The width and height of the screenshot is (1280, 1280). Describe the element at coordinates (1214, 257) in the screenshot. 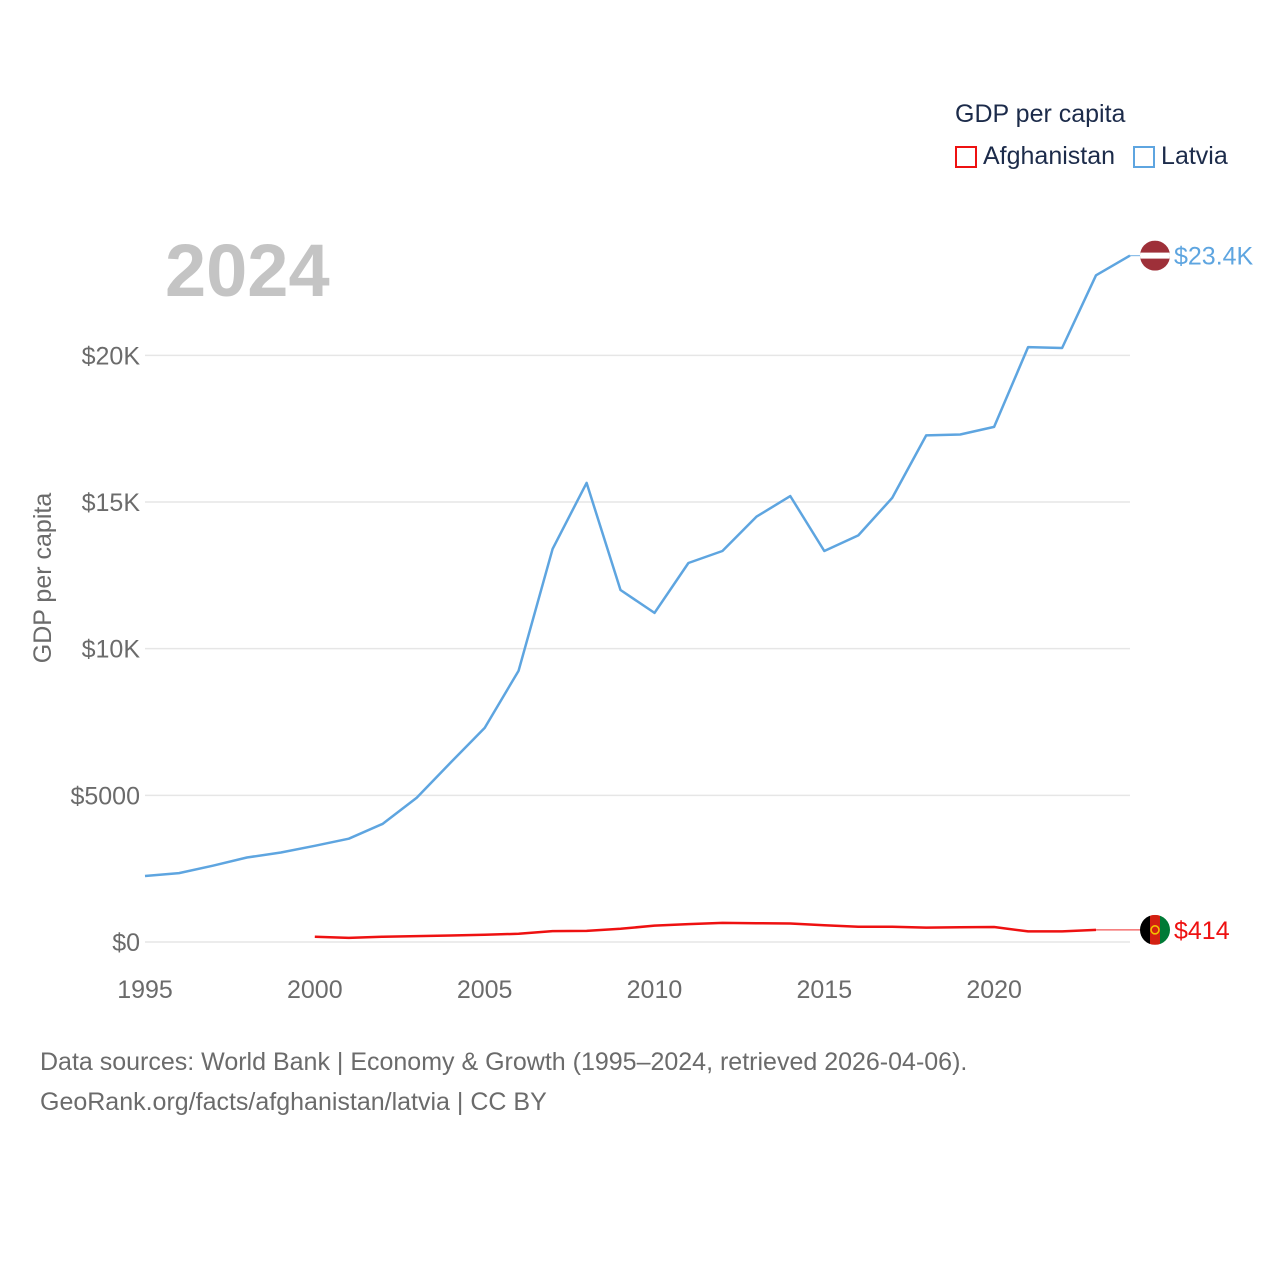

I see `end-label-latvia: $23.4K` at that location.